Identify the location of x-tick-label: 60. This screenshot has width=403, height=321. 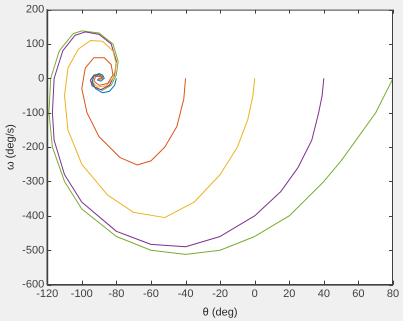
(358, 294).